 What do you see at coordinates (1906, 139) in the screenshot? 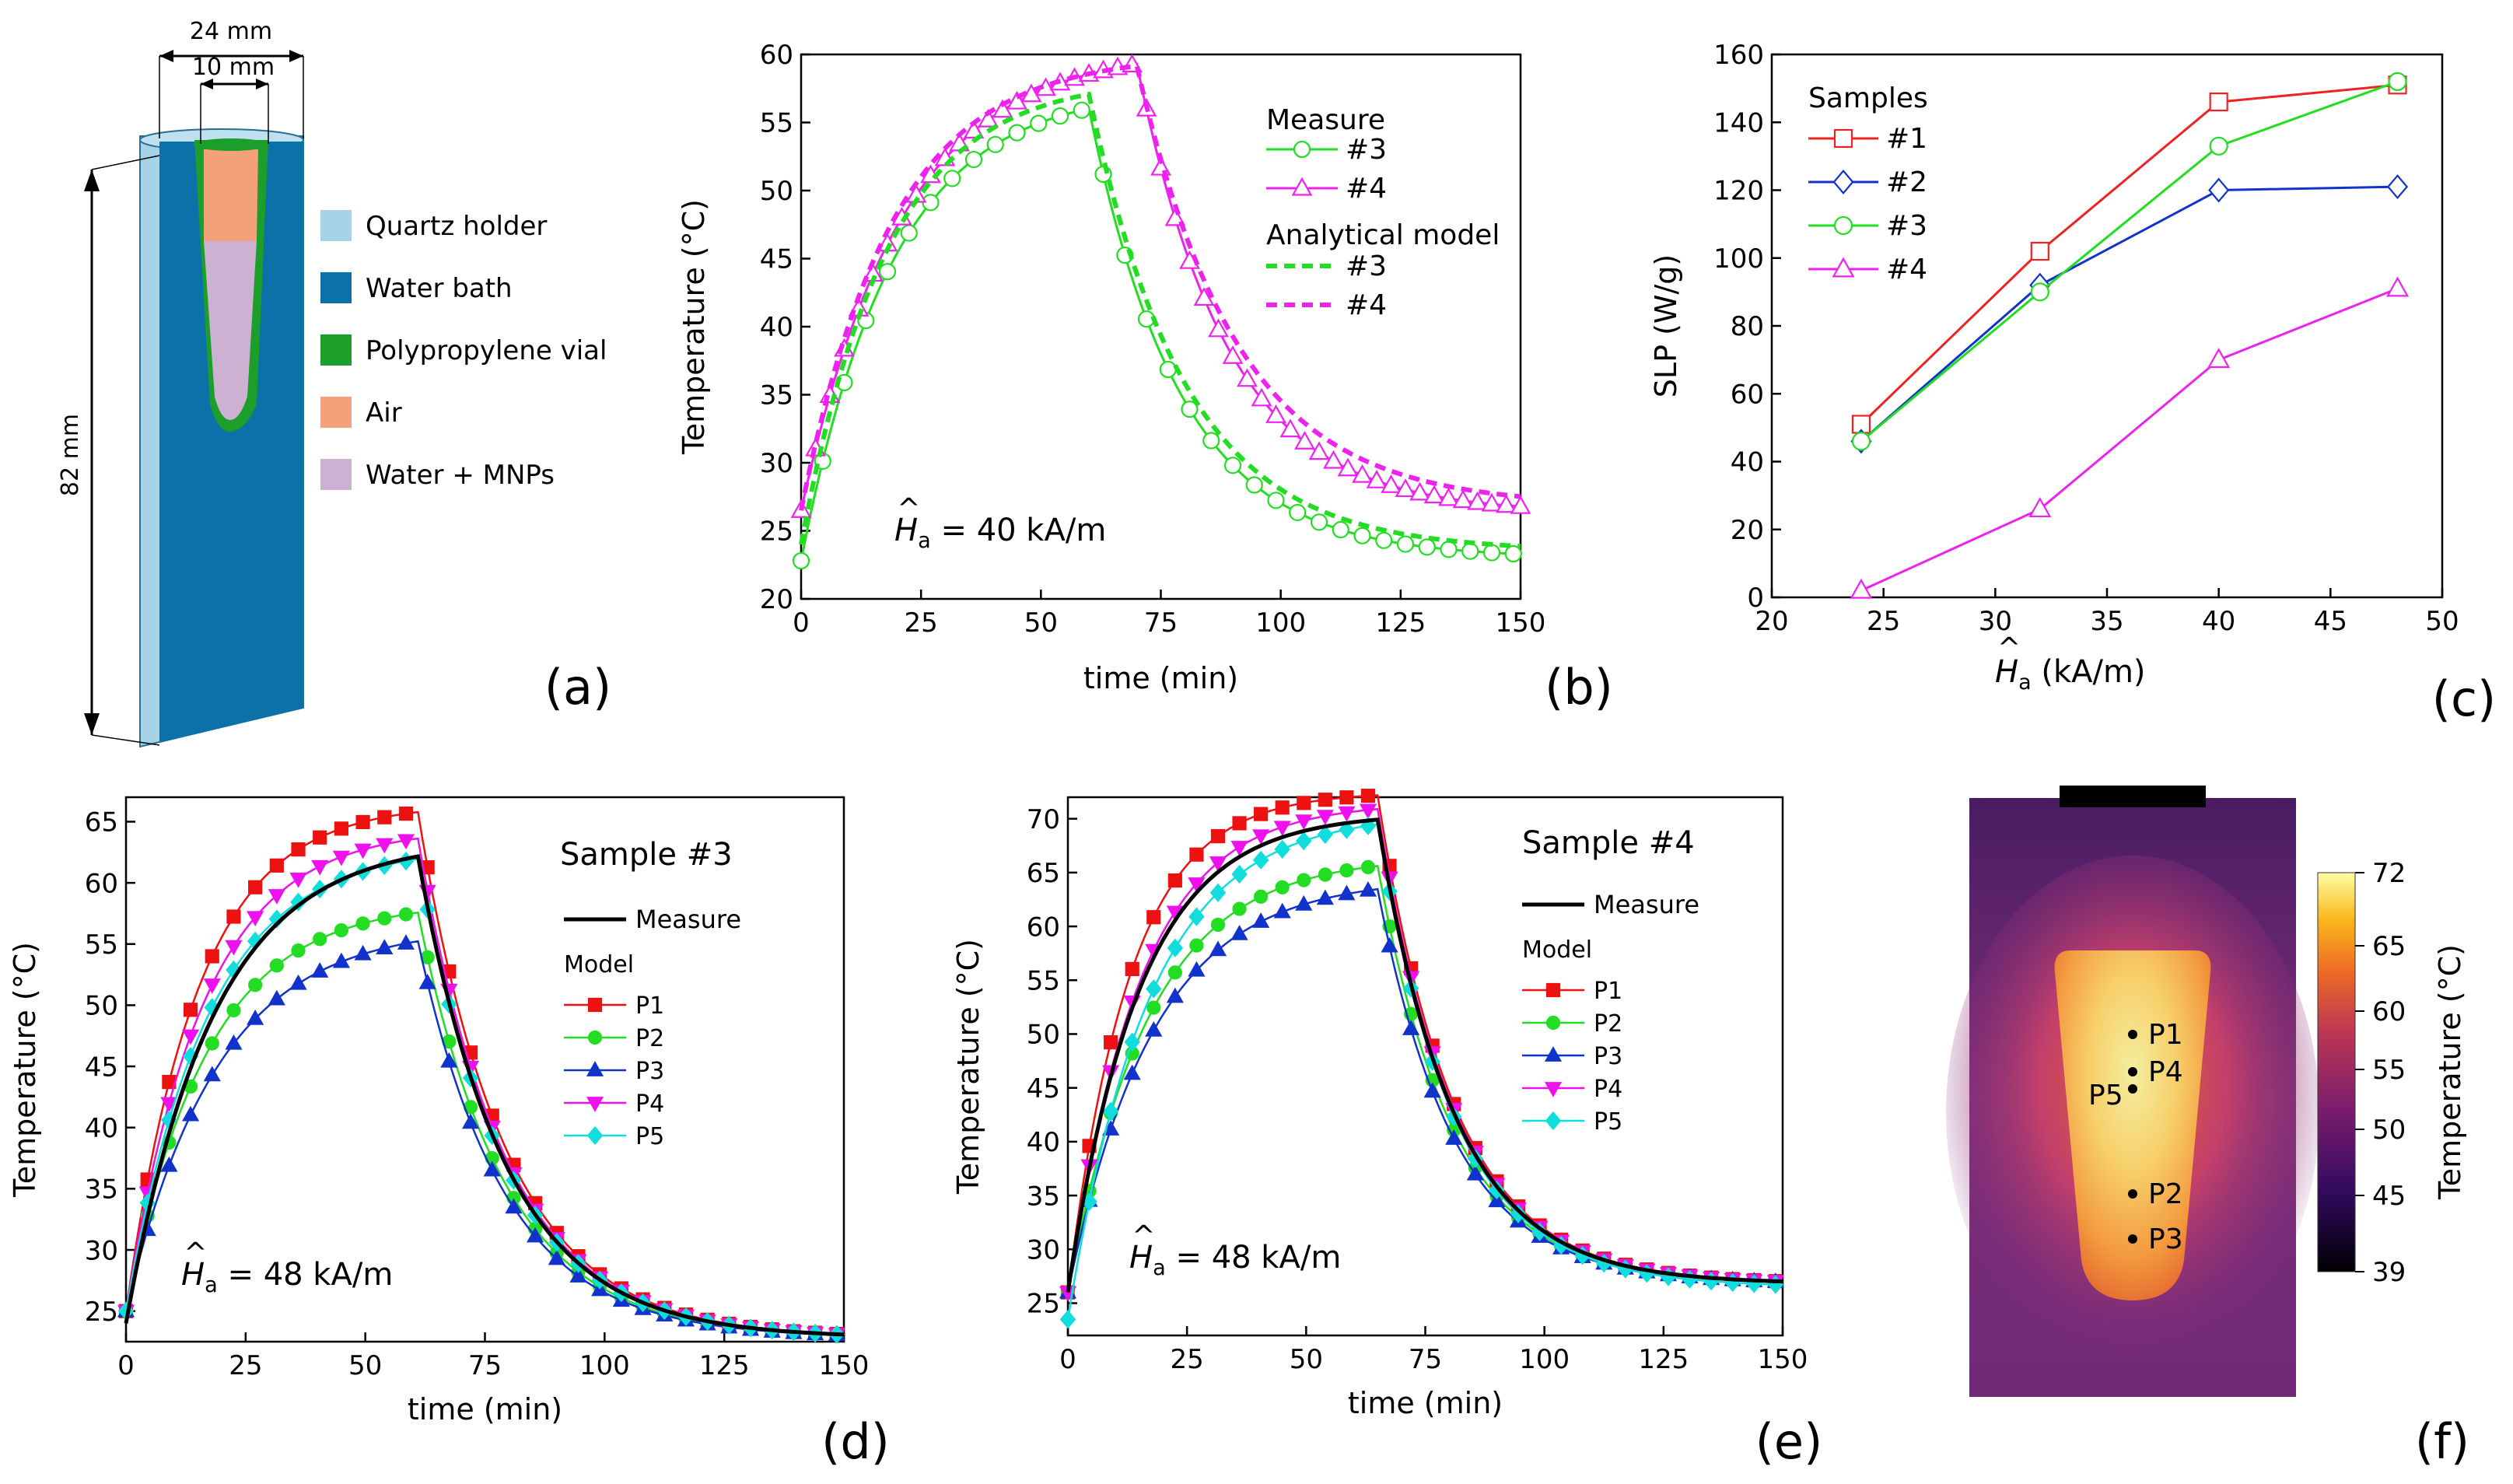
I see `legend-label: #1` at bounding box center [1906, 139].